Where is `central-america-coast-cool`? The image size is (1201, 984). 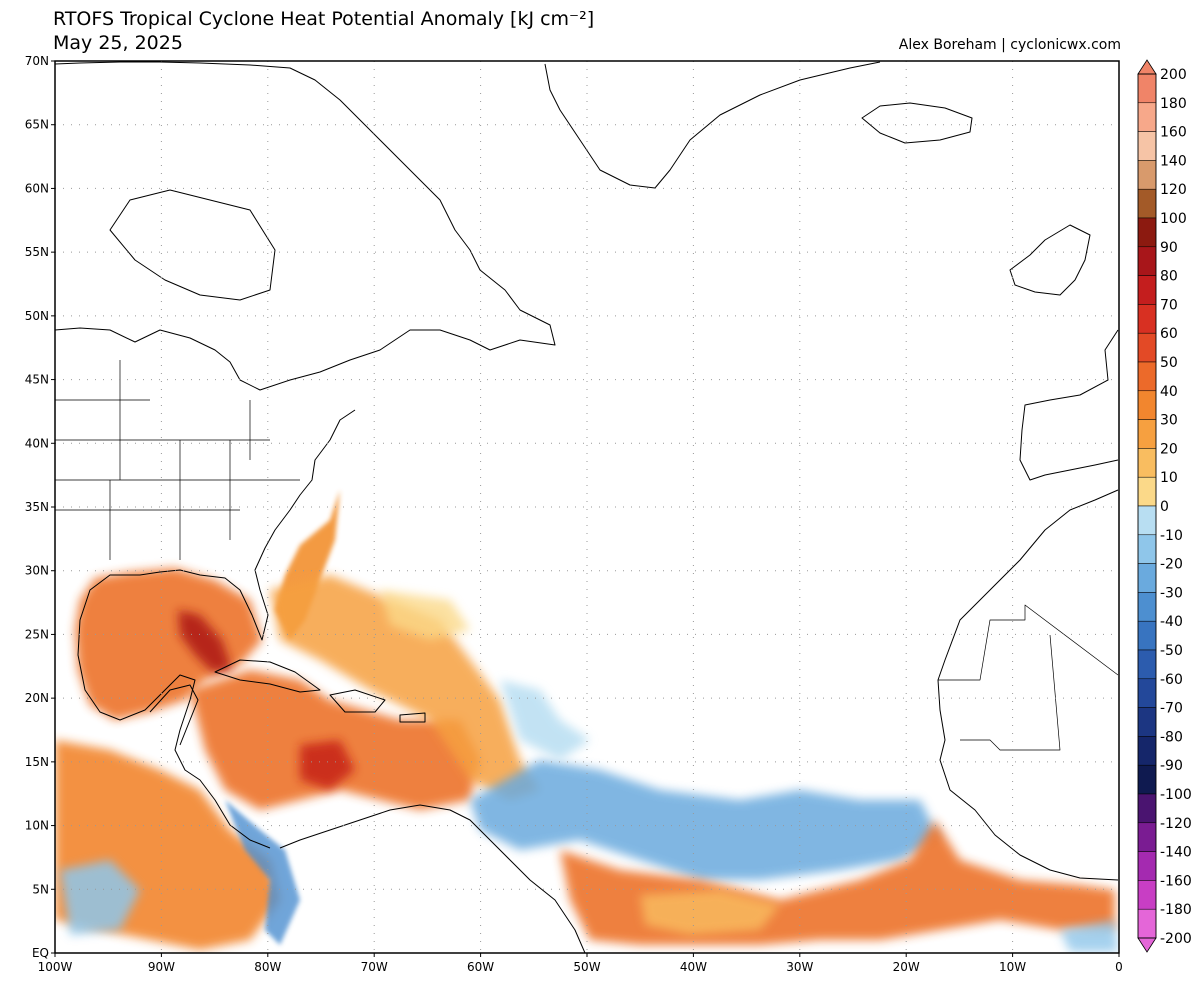
central-america-coast-cool is located at coordinates (262, 872).